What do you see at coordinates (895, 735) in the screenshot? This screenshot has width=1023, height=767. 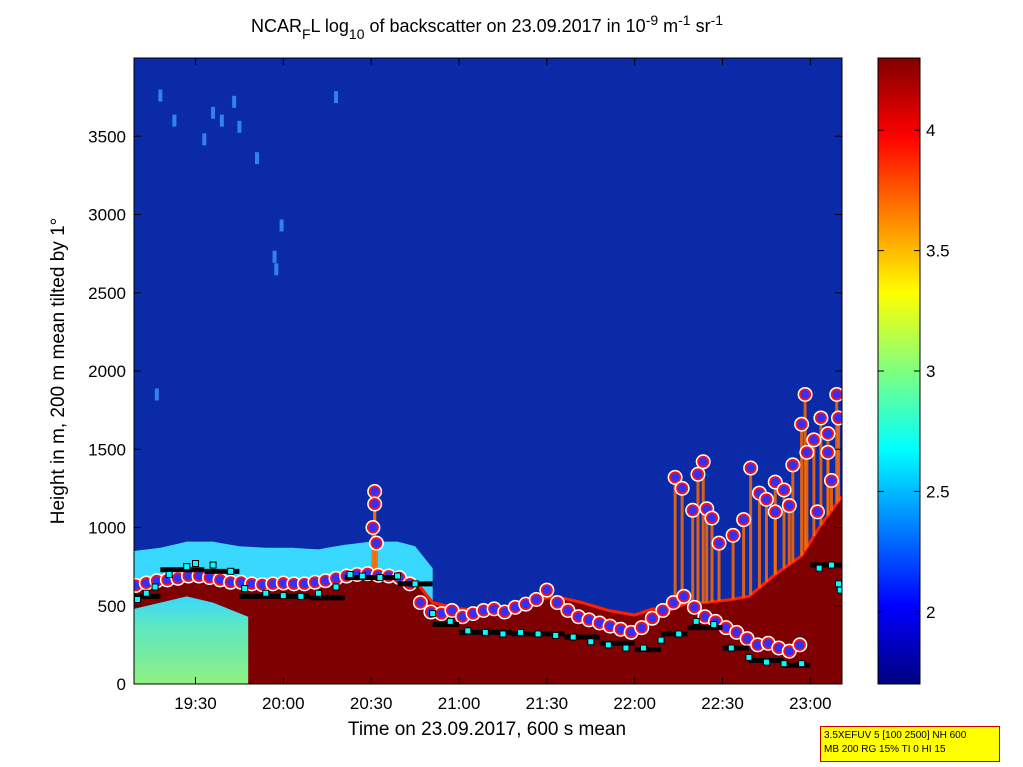 I see `info-line-1: 3.5XEFUV 5 [100 2500] NH 600` at bounding box center [895, 735].